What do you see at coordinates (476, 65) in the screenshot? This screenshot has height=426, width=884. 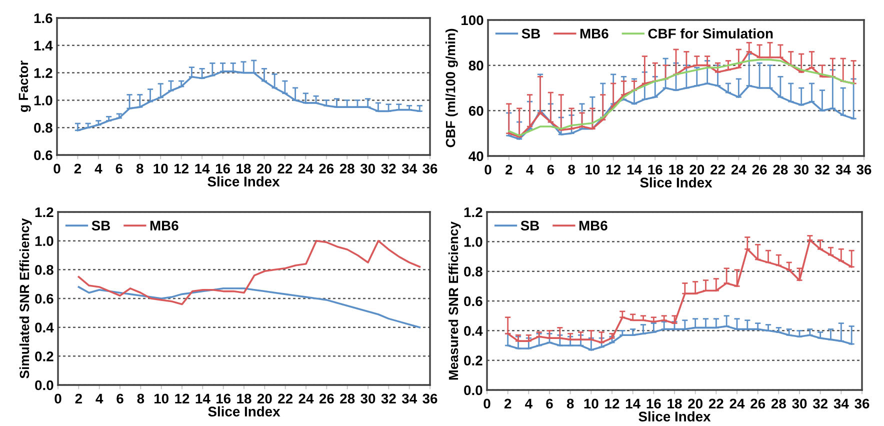 I see `y-tick-label: 80` at bounding box center [476, 65].